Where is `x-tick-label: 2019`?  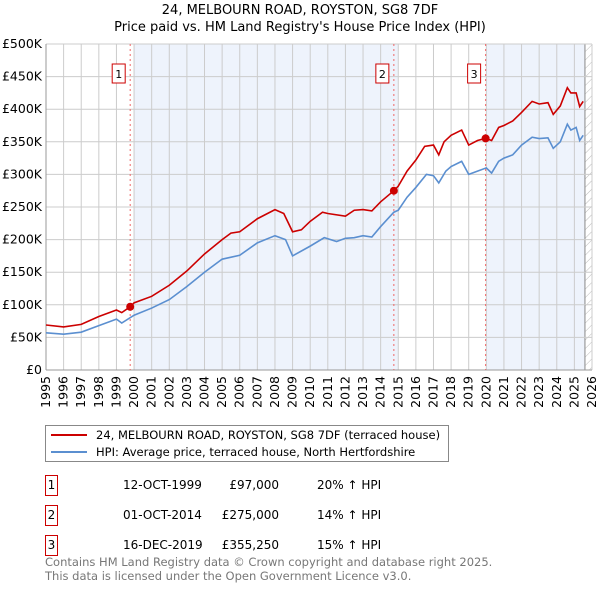 x-tick-label: 2019 is located at coordinates (468, 392).